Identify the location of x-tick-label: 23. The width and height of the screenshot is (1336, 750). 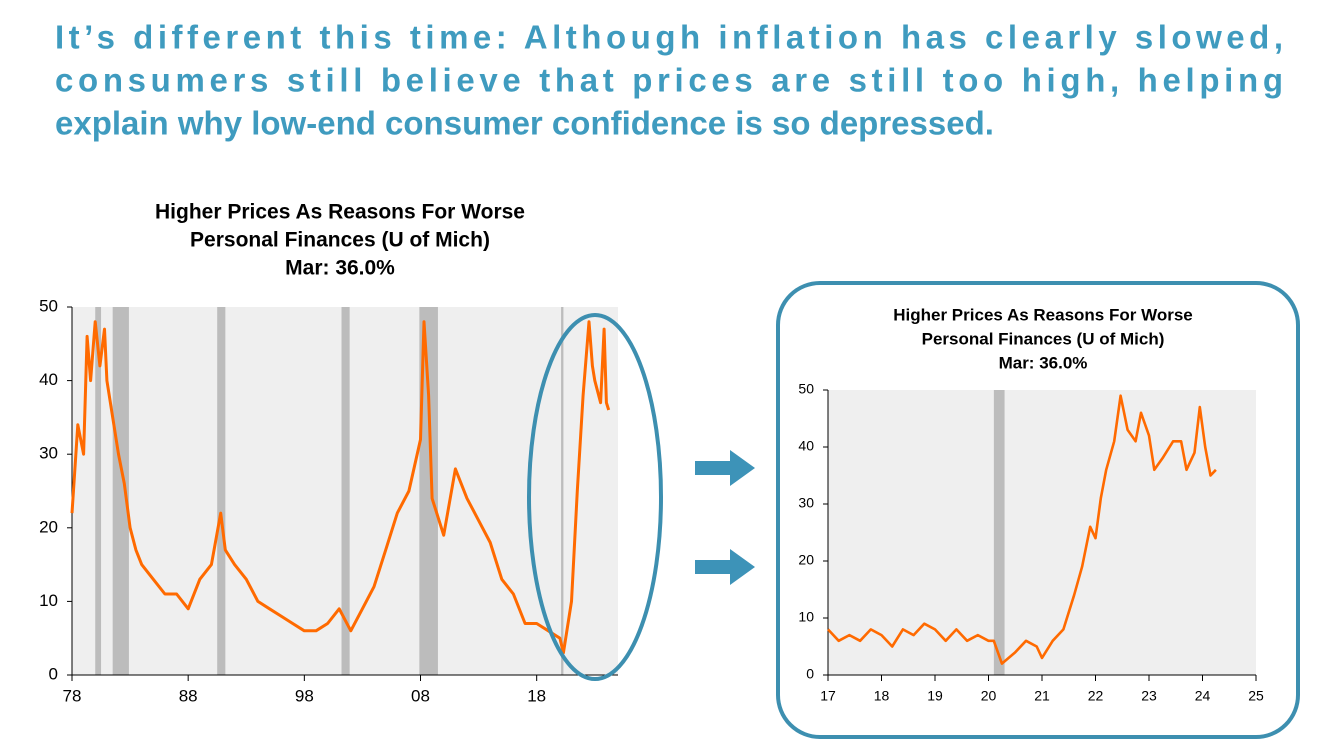
(1149, 696).